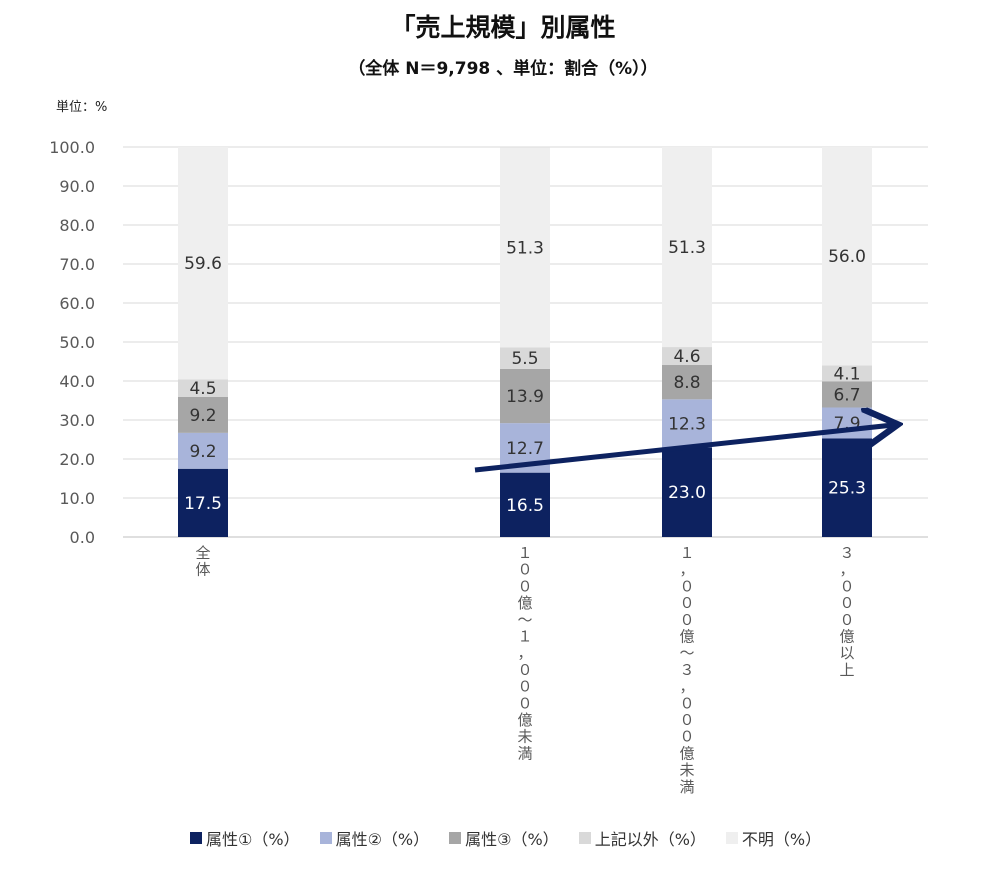  I want to click on x-tick-label: 全体, so click(202, 561).